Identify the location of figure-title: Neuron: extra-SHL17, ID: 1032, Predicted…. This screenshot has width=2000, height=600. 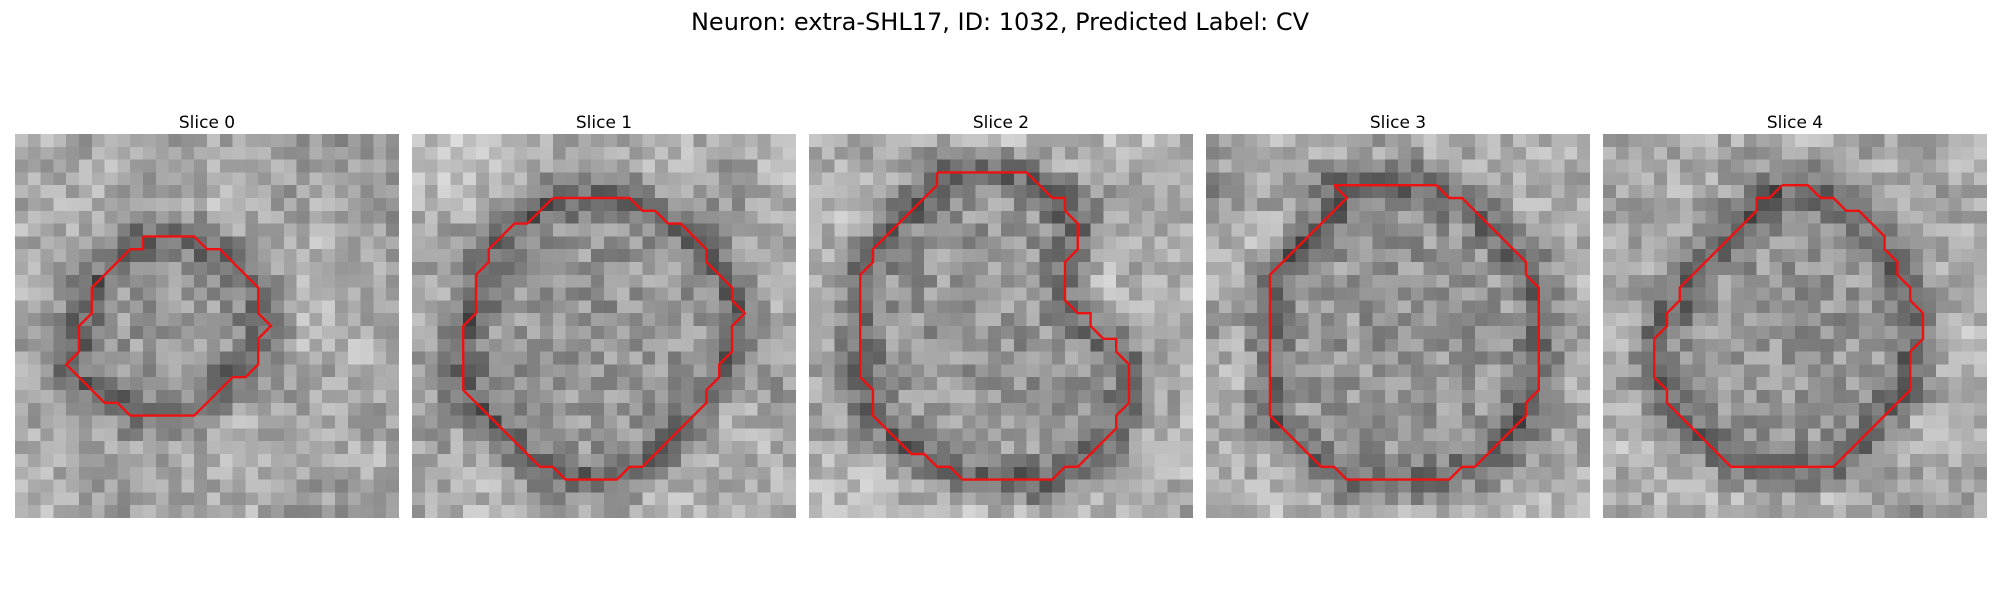
(1000, 22).